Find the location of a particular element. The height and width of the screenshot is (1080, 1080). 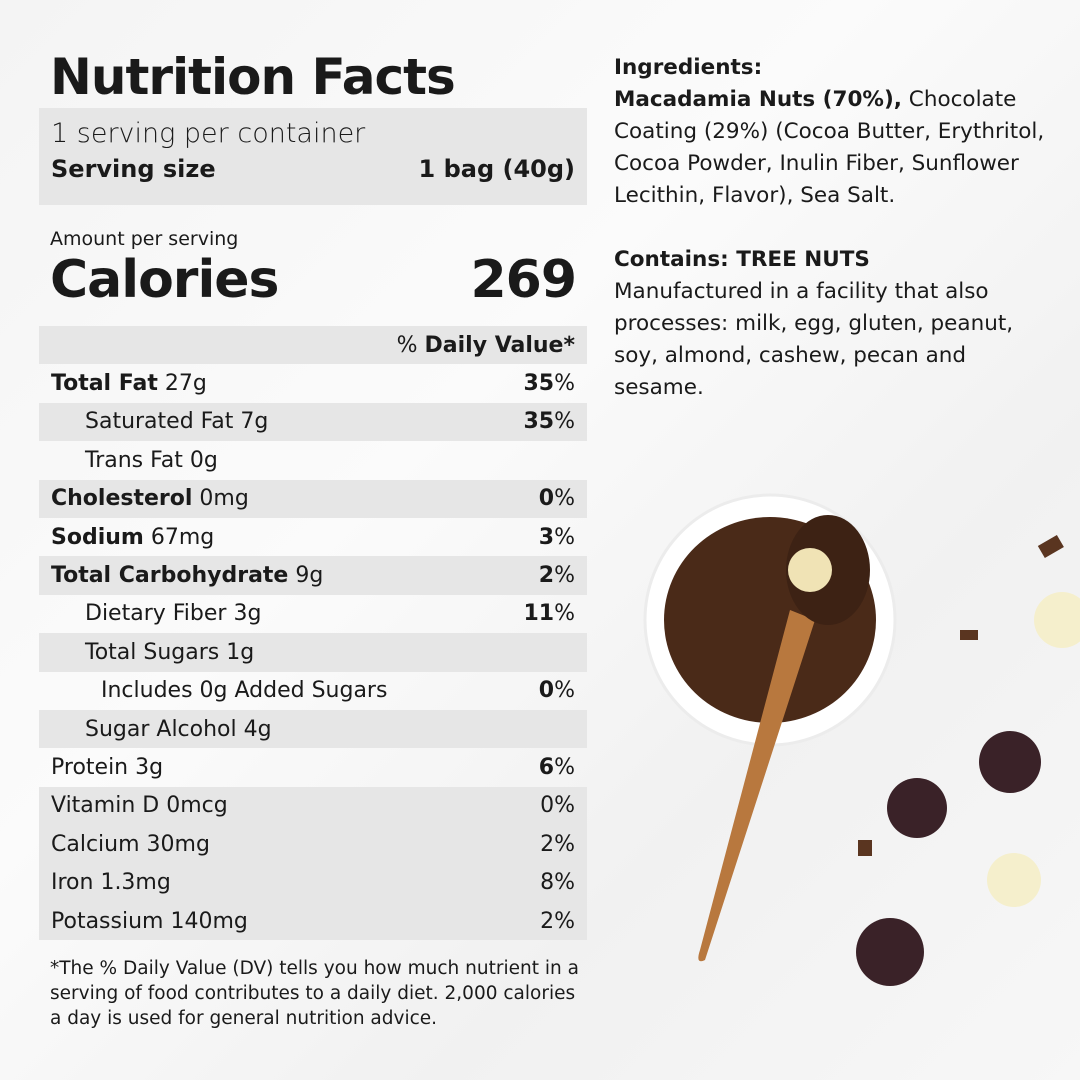

nutrient-label: Total Carbohydrate is located at coordinates (170, 576).